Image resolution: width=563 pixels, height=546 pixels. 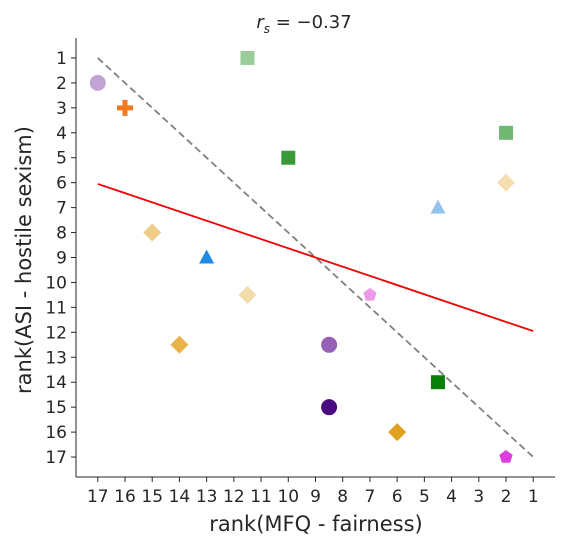 What do you see at coordinates (56, 433) in the screenshot?
I see `y-tick-label: 16` at bounding box center [56, 433].